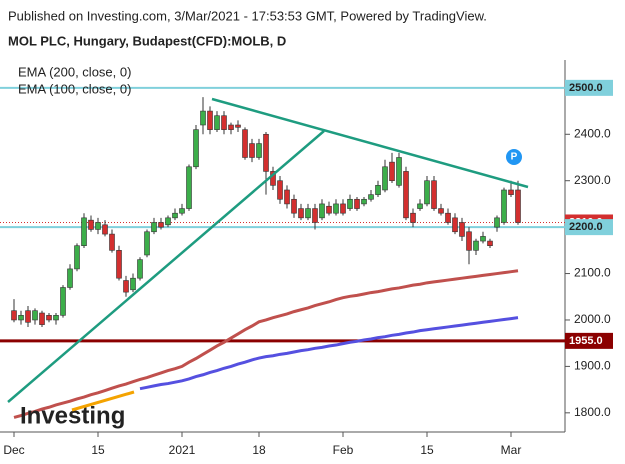 The height and width of the screenshot is (464, 625). Describe the element at coordinates (74, 88) in the screenshot. I see `legend-label: EMA (100, close, 0)` at that location.